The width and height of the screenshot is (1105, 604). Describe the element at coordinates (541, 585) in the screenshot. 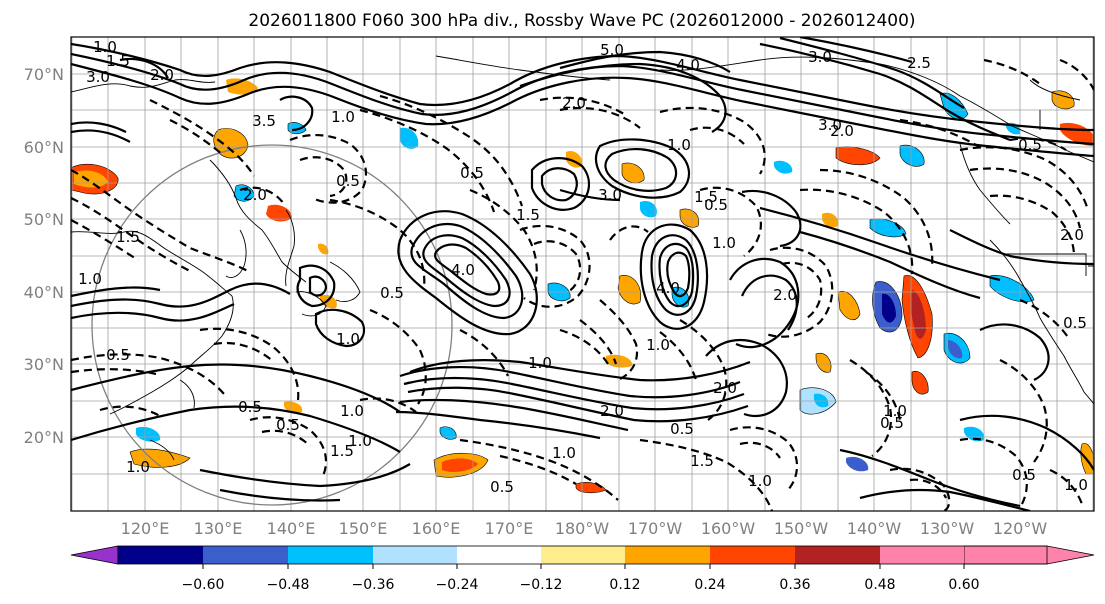

I see `colorbar-tick-label: −0.12` at that location.